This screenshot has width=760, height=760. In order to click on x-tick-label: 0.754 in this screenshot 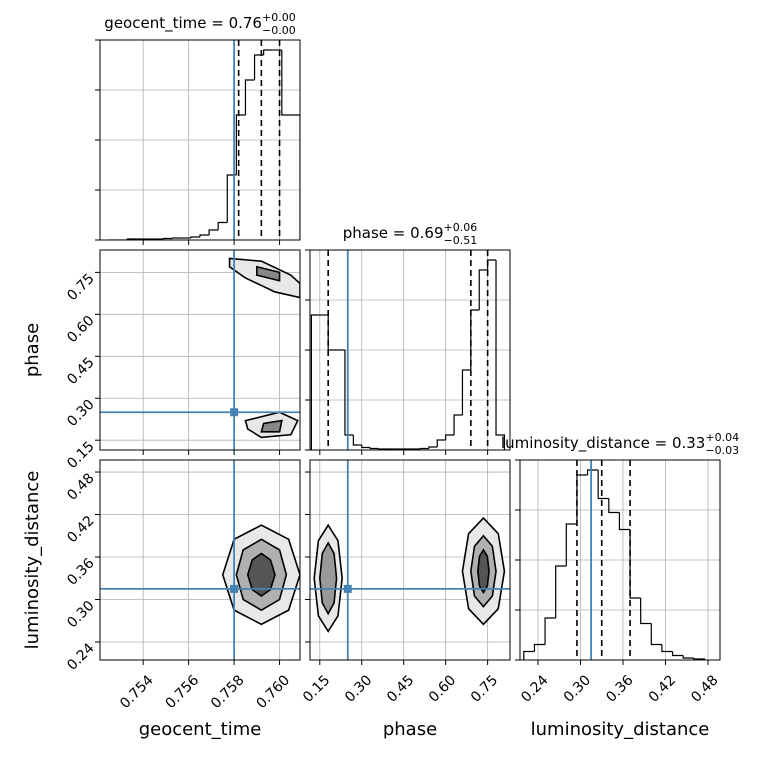, I will do `click(137, 692)`.